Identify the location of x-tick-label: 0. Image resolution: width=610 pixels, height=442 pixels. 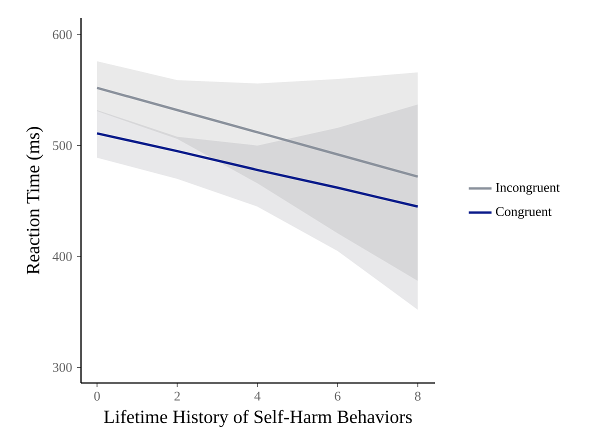
(97, 396).